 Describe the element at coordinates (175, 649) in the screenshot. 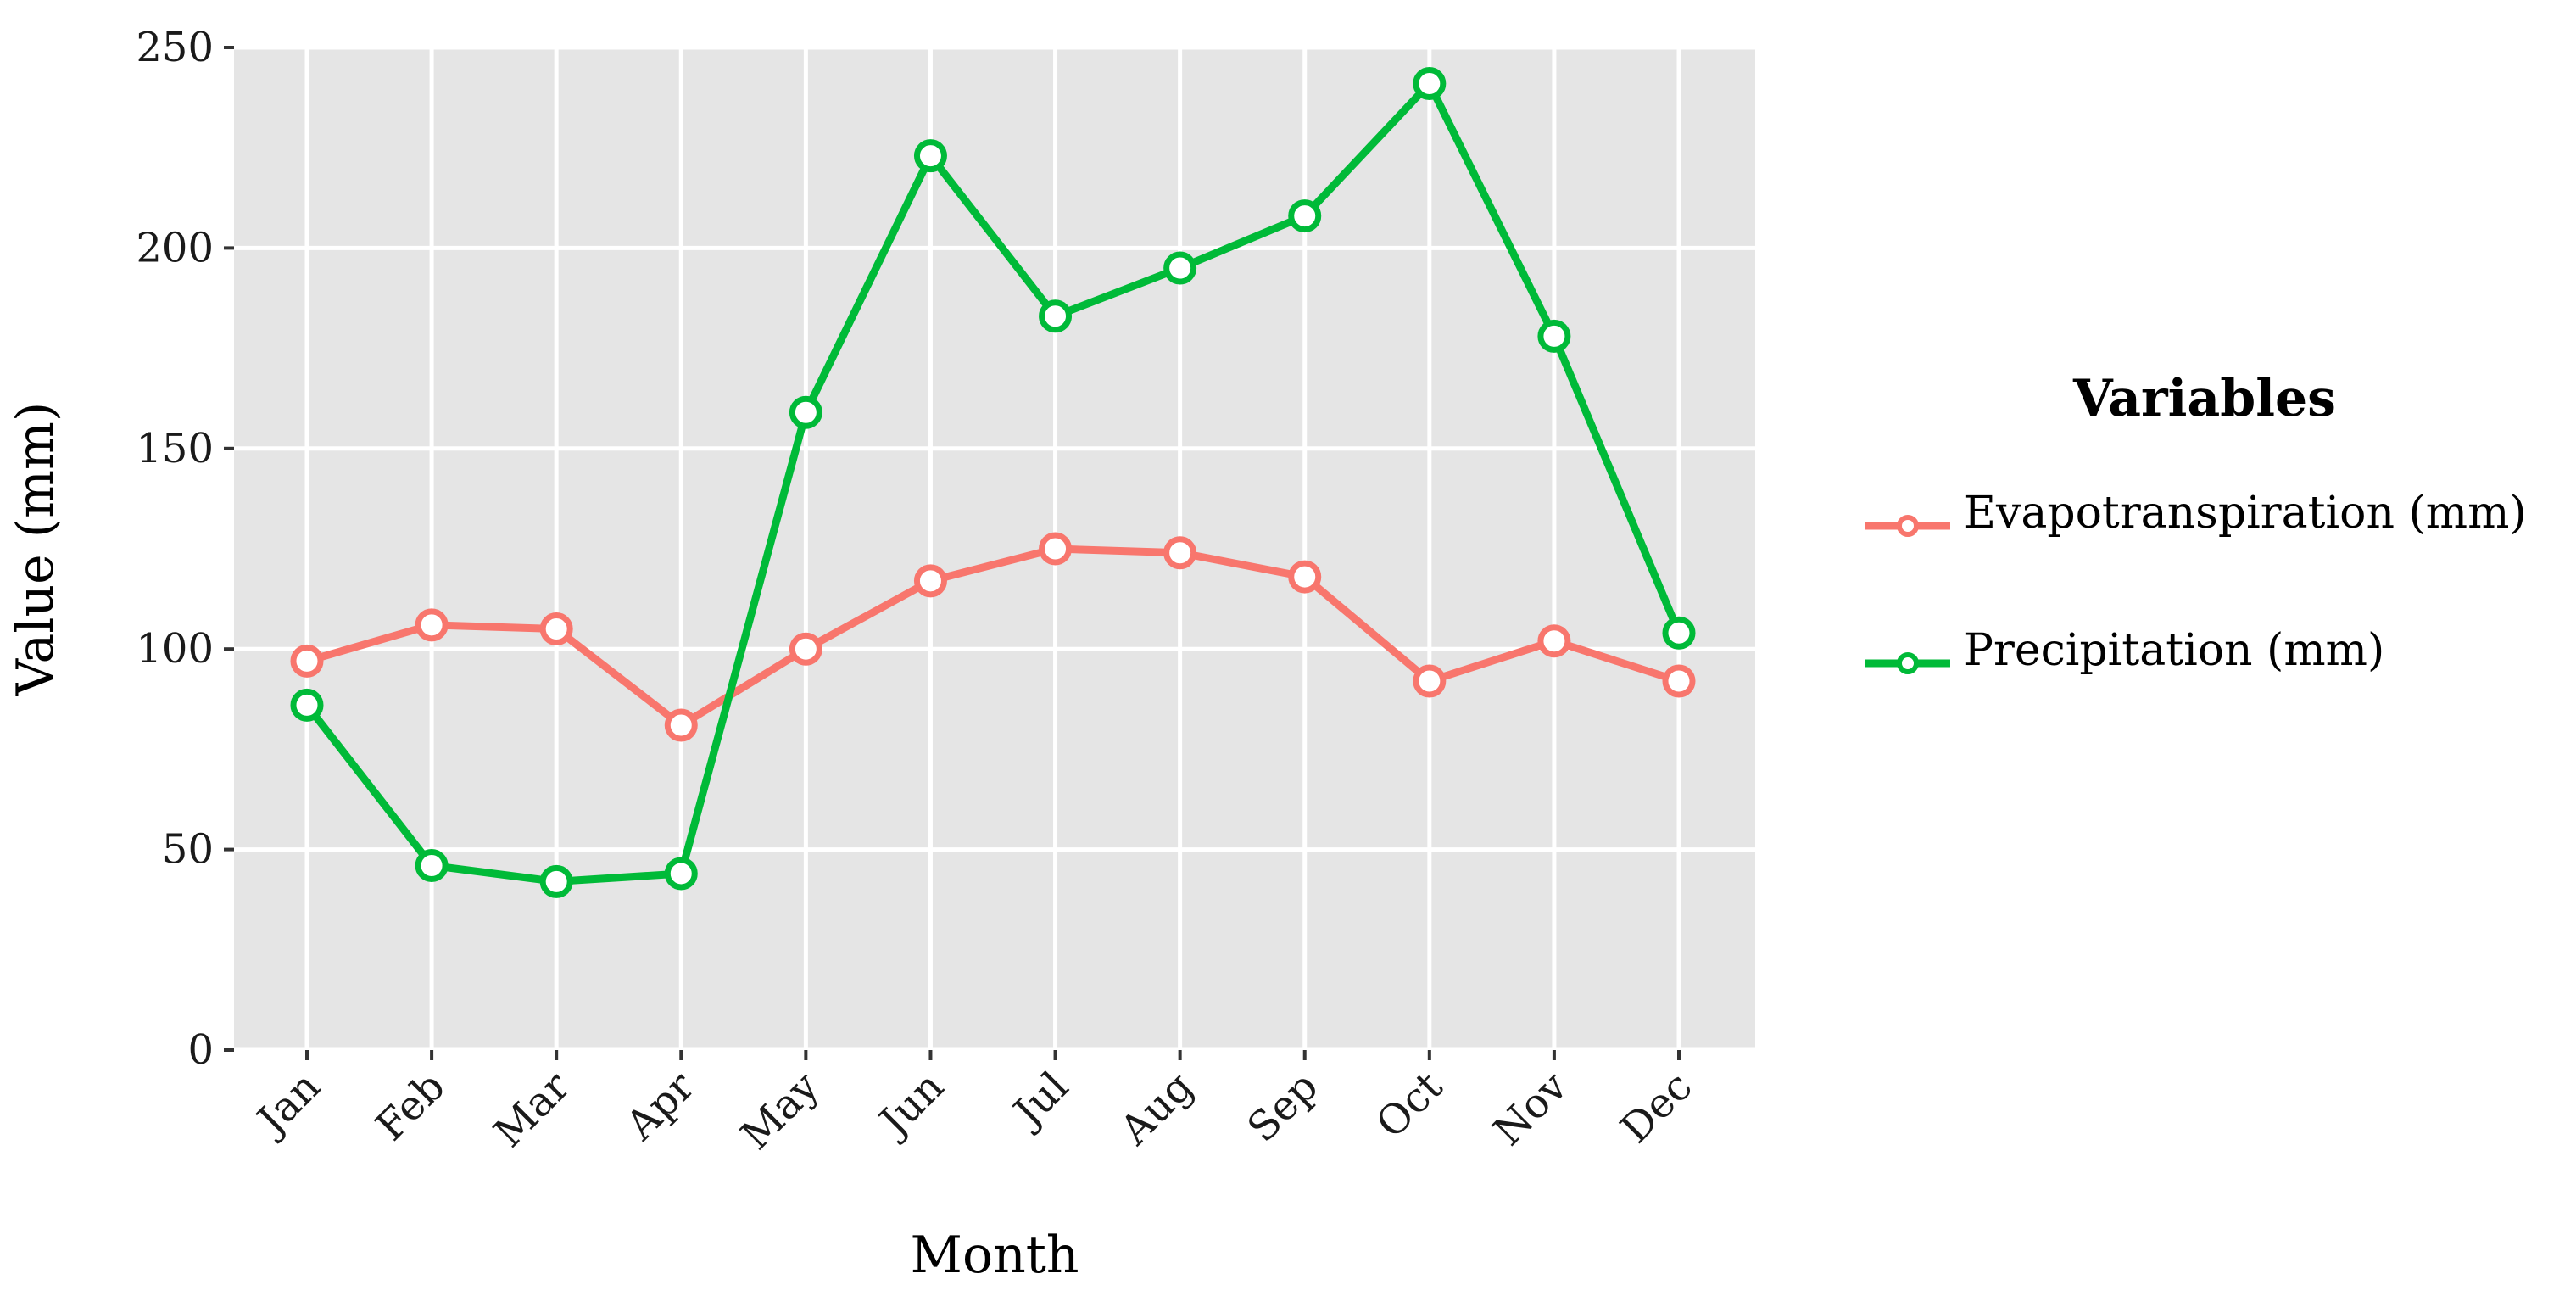

I see `y-tick-label: 100` at that location.